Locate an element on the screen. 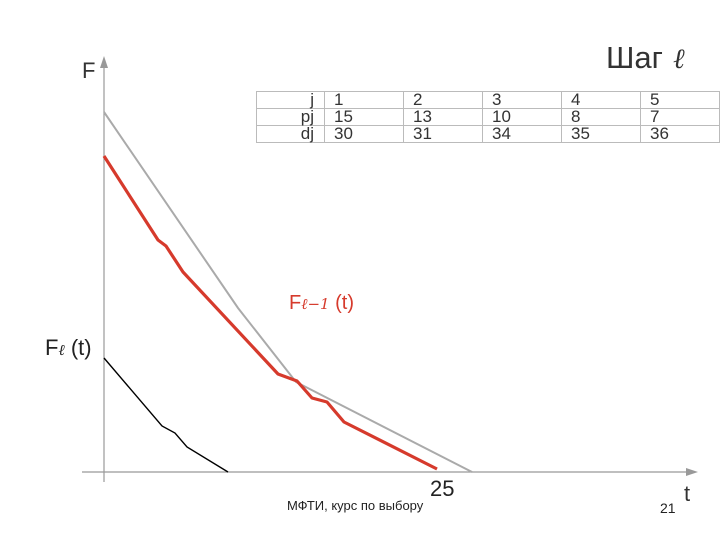 The height and width of the screenshot is (540, 720). curve-current-step is located at coordinates (166, 415).